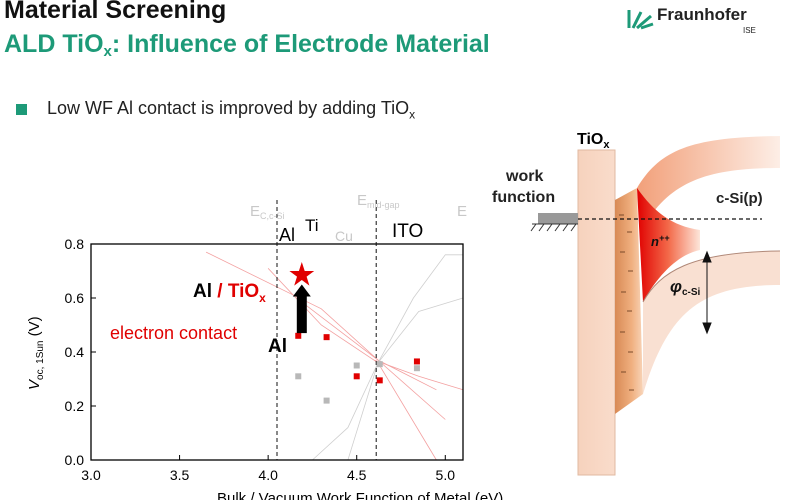  Describe the element at coordinates (75, 298) in the screenshot. I see `y-tick-label: 0.6` at that location.